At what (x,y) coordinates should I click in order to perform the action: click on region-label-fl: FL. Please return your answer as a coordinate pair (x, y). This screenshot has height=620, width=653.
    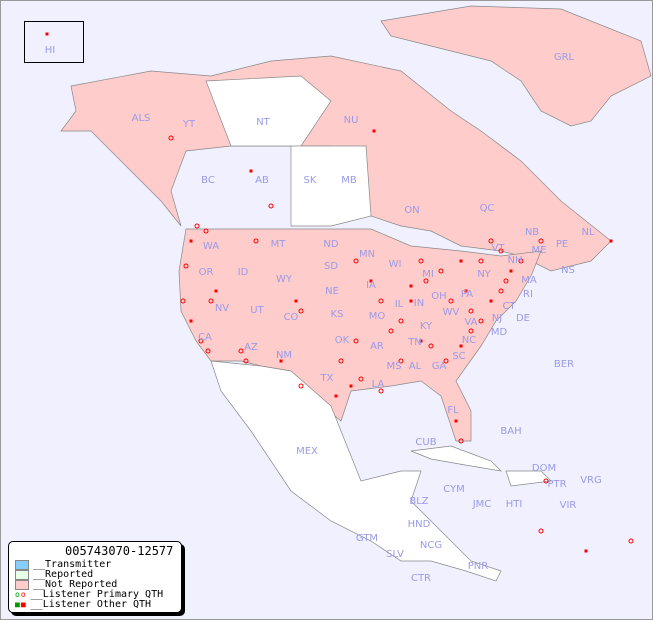
    Looking at the image, I should click on (453, 410).